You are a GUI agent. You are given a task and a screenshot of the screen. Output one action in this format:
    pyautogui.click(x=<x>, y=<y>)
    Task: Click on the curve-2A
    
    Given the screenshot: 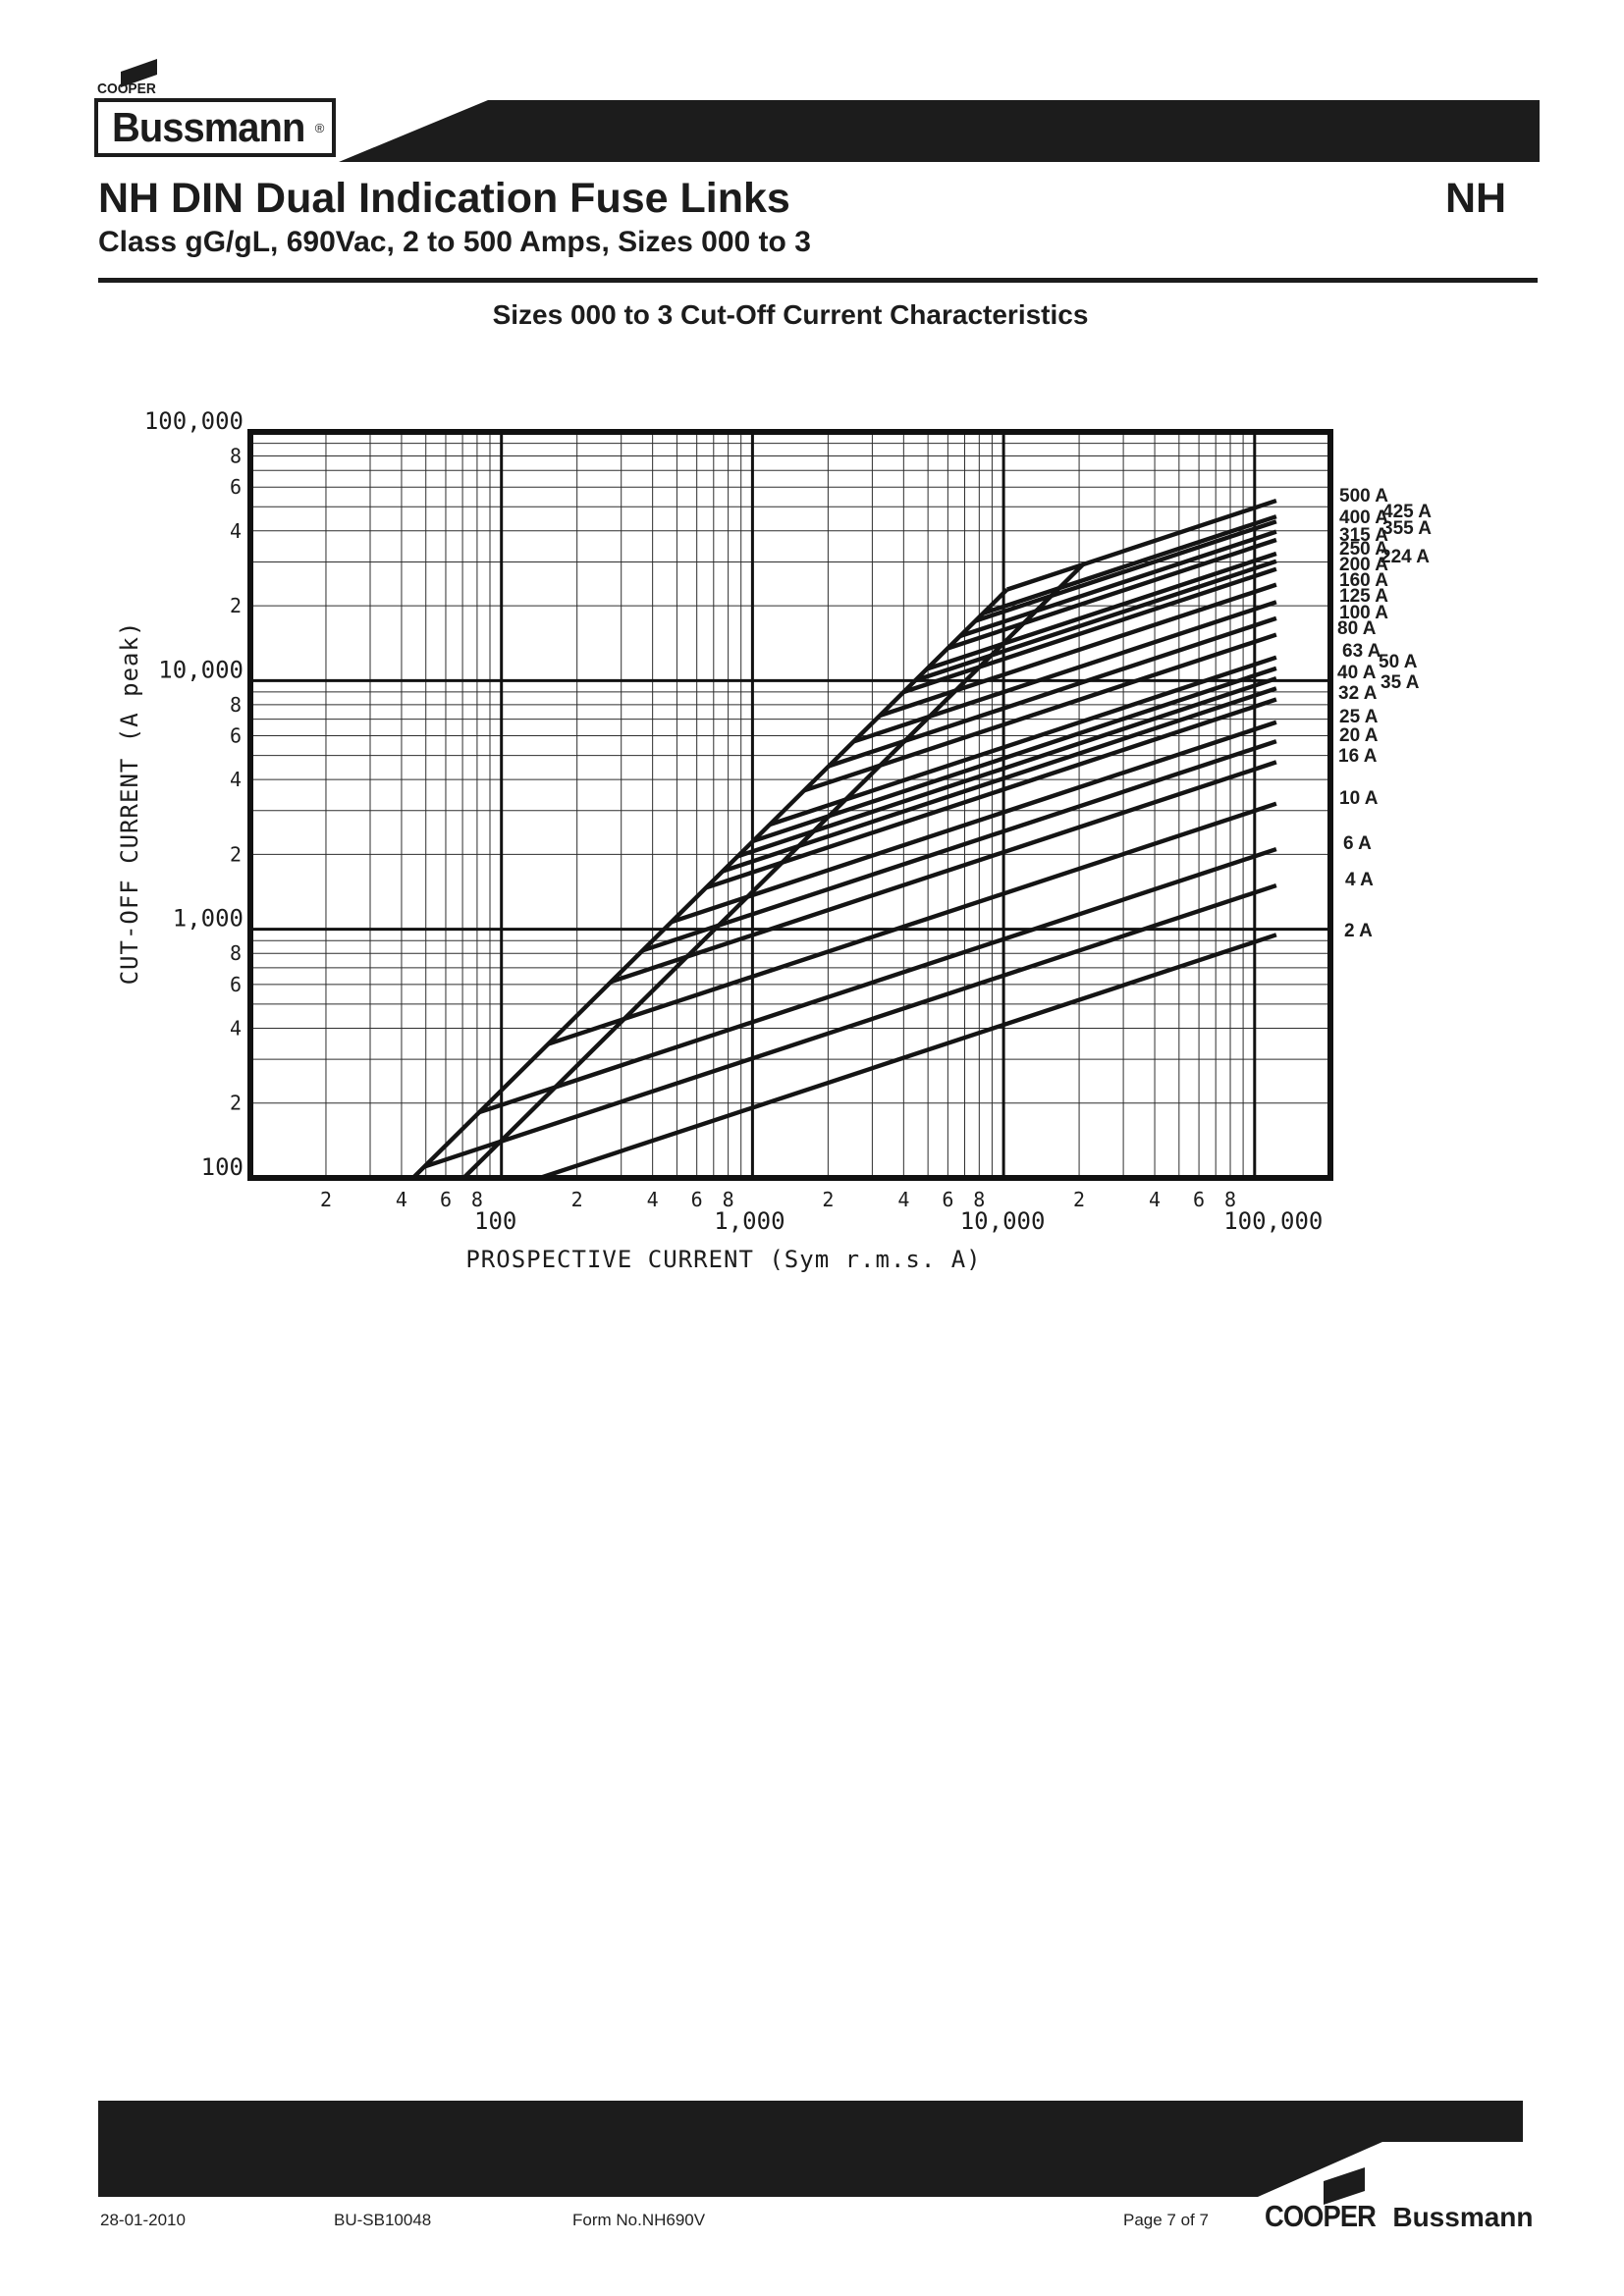 What is the action you would take?
    pyautogui.click(x=908, y=1056)
    